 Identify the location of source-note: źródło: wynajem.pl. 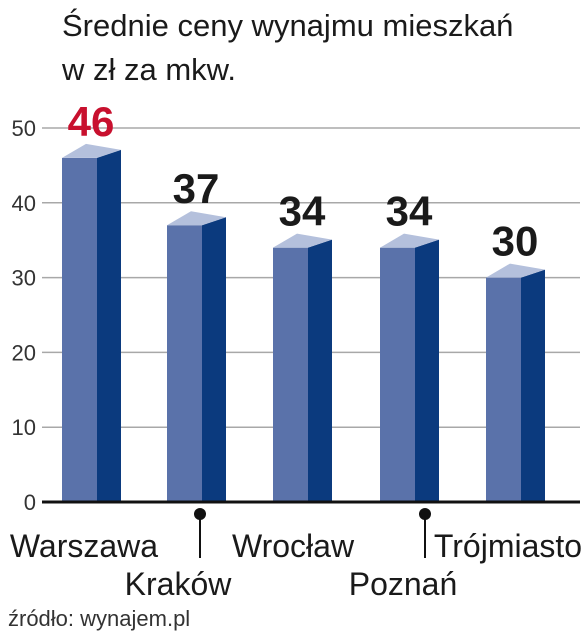
(99, 618).